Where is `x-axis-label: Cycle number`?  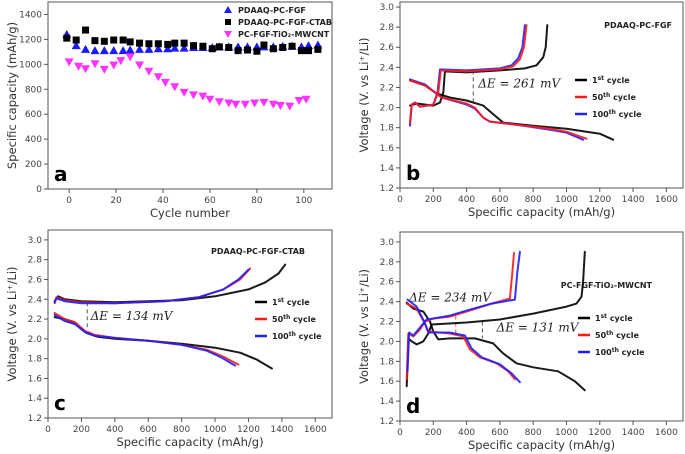
x-axis-label: Cycle number is located at coordinates (190, 213).